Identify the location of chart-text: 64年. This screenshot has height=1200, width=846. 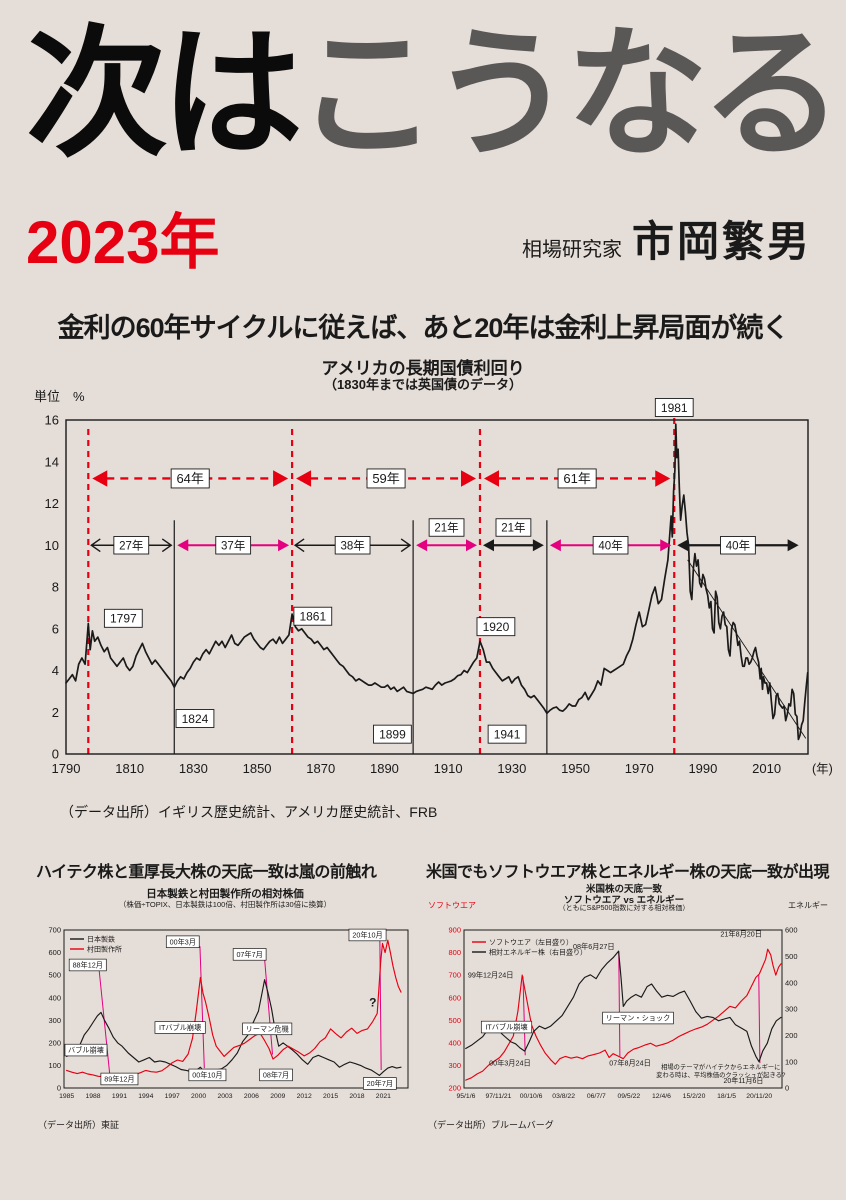
(189, 478).